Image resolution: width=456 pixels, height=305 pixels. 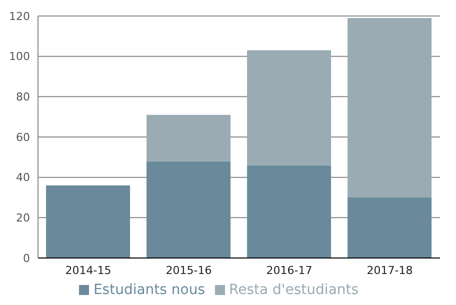 I want to click on x-tick-label: 2015-16, so click(x=189, y=270).